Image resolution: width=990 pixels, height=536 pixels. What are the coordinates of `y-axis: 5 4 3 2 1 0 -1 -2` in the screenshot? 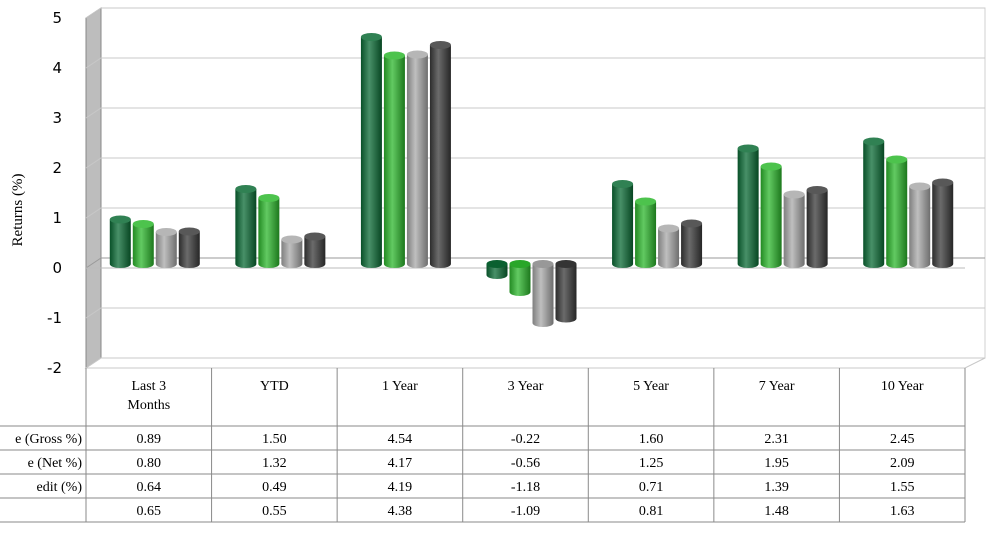 It's located at (54, 193).